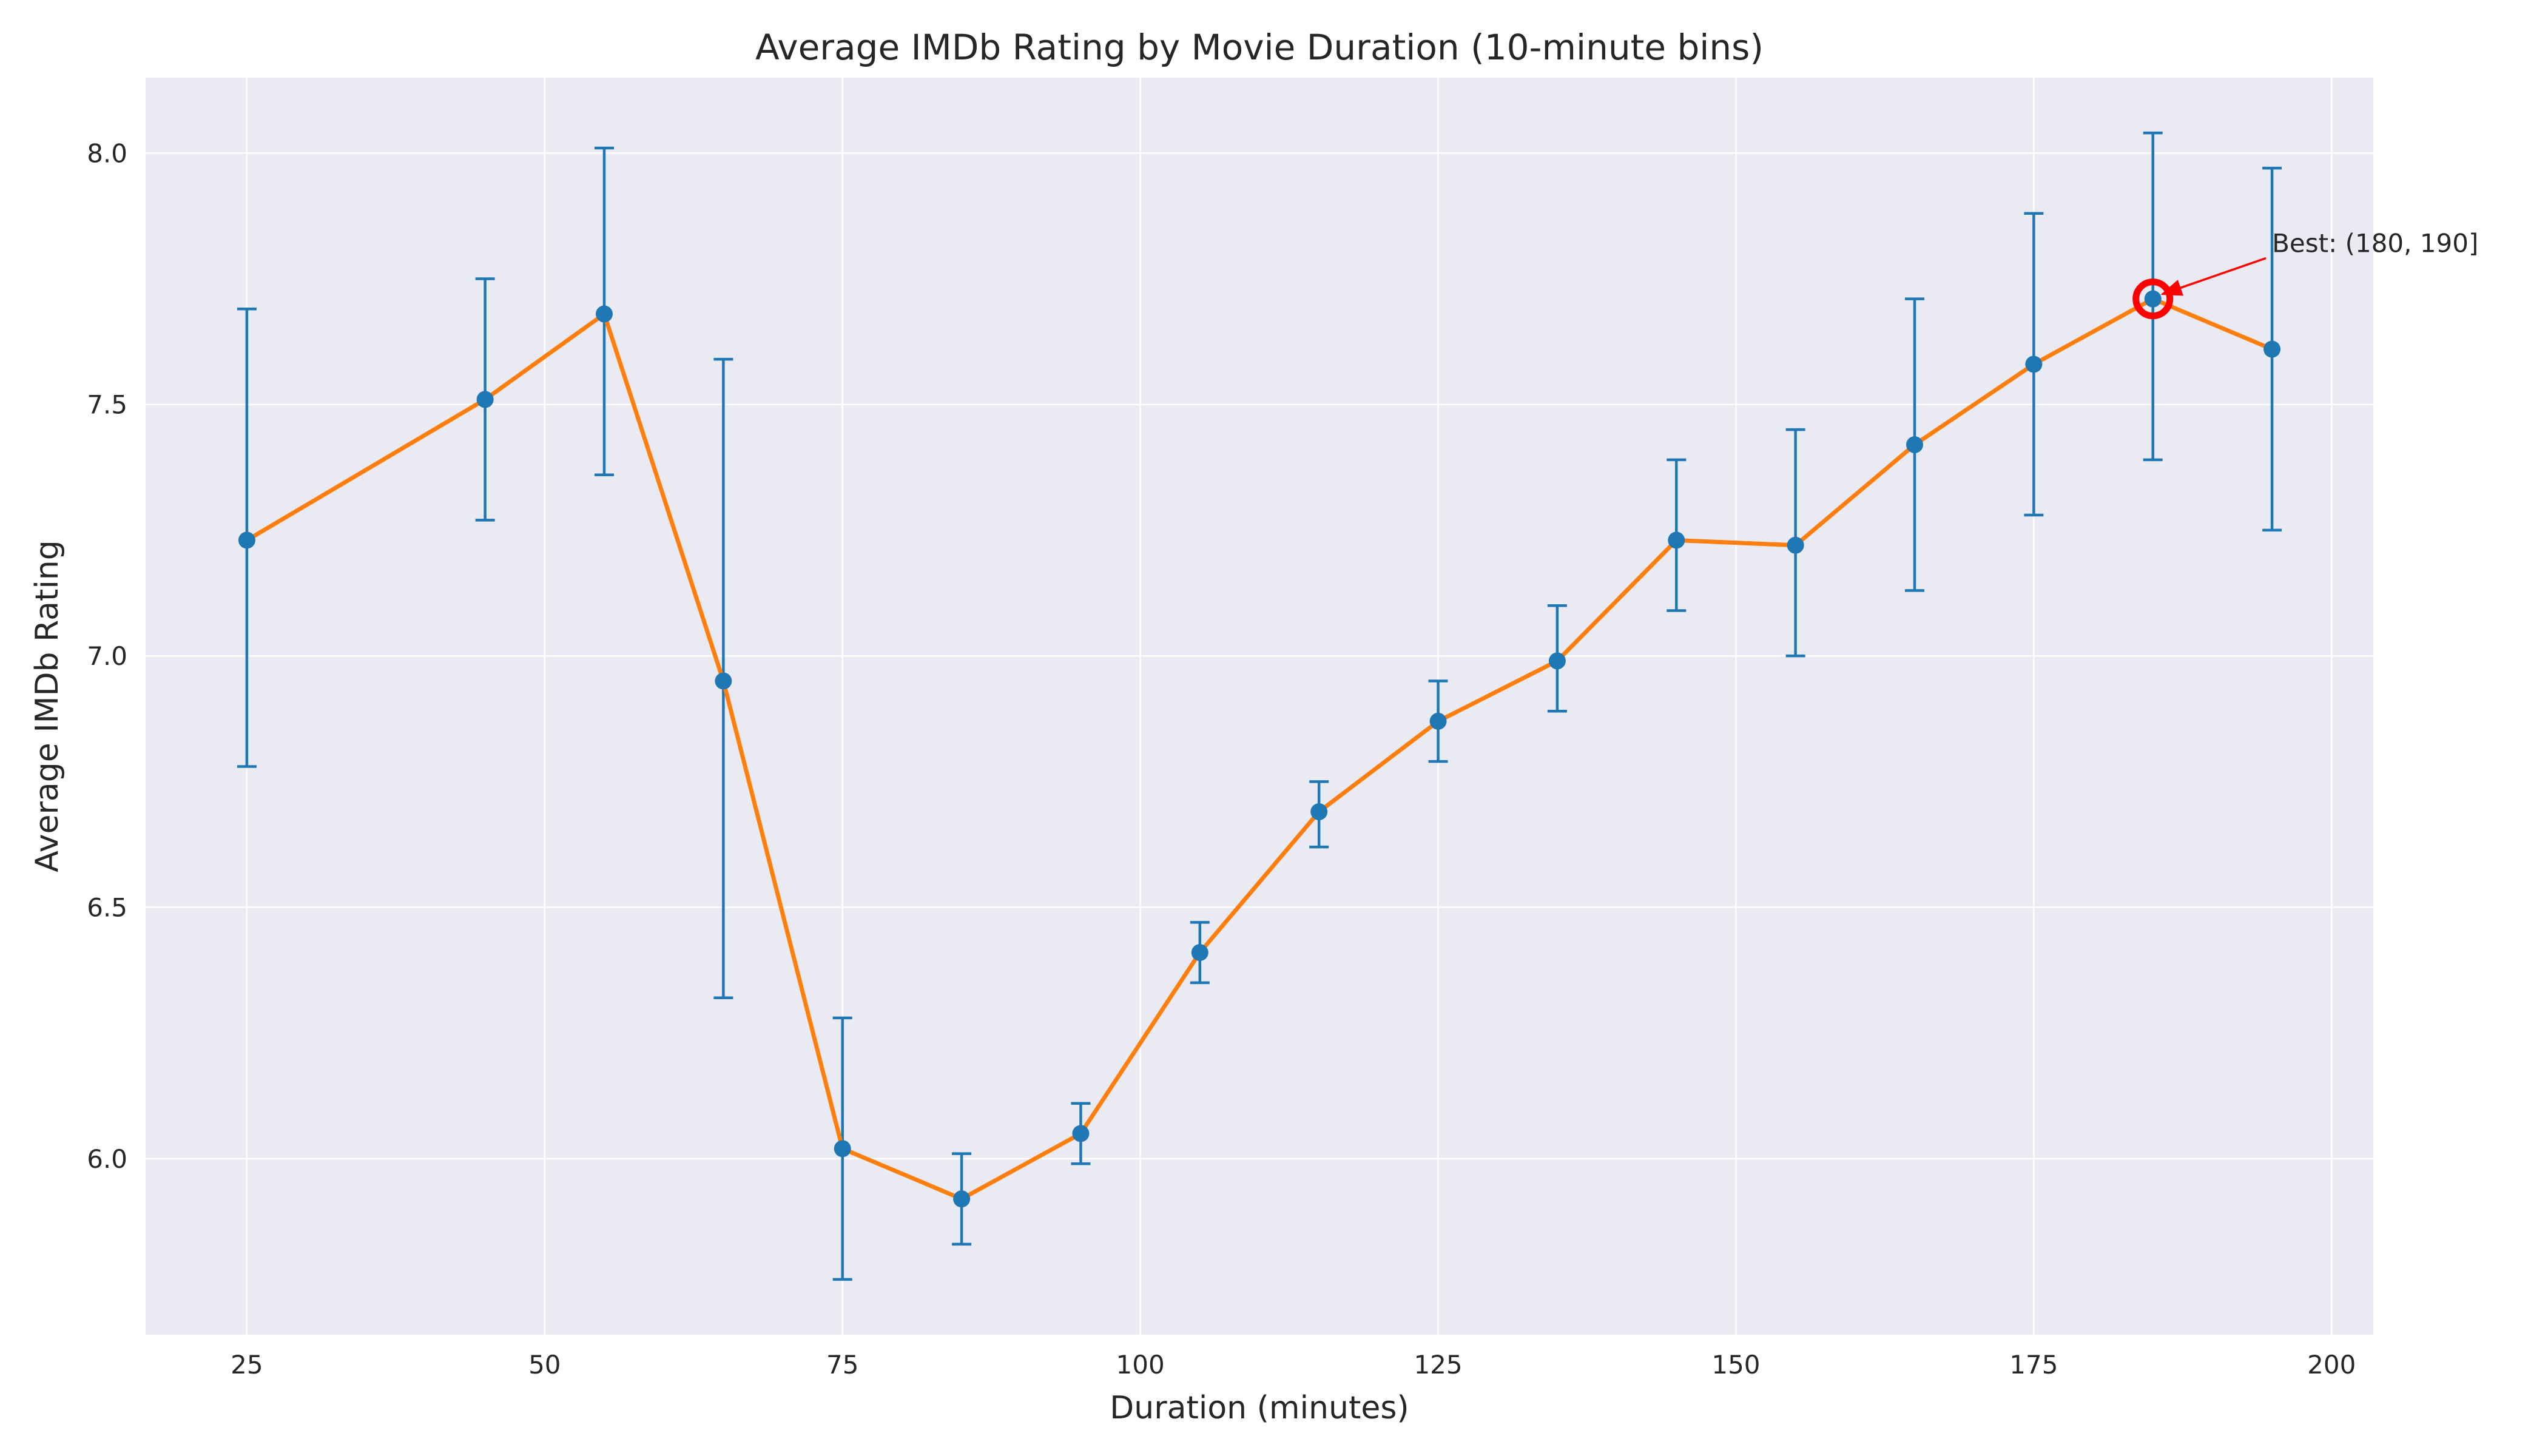 The height and width of the screenshot is (1456, 2548). What do you see at coordinates (544, 1365) in the screenshot?
I see `x-tick-label: 50` at bounding box center [544, 1365].